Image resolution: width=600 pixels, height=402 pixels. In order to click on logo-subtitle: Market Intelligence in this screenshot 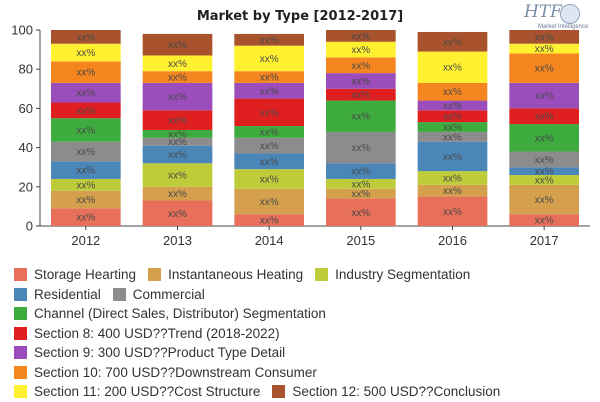, I will do `click(563, 27)`.